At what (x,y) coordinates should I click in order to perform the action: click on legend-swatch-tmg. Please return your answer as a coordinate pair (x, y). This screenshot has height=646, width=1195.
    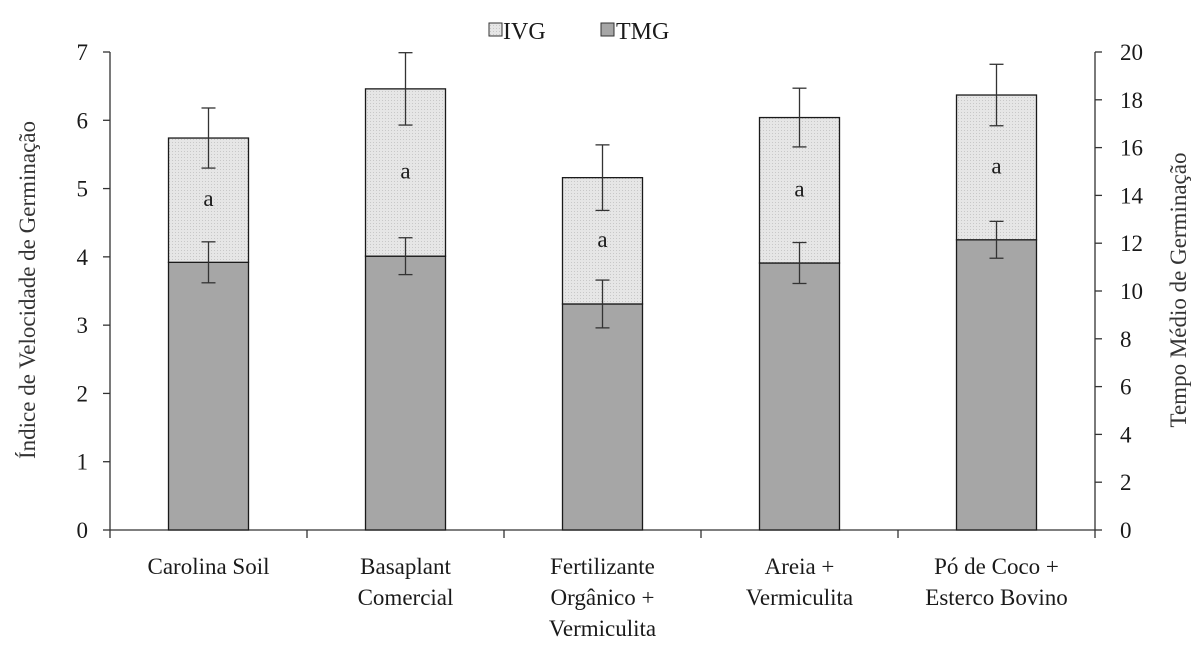
    Looking at the image, I should click on (607, 29).